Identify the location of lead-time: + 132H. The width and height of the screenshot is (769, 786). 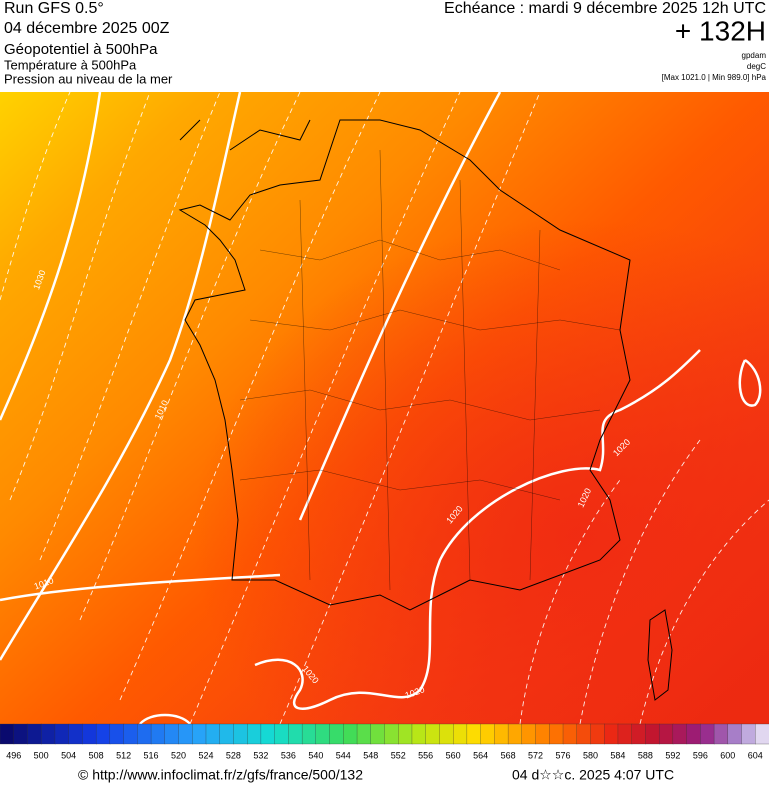
(720, 30).